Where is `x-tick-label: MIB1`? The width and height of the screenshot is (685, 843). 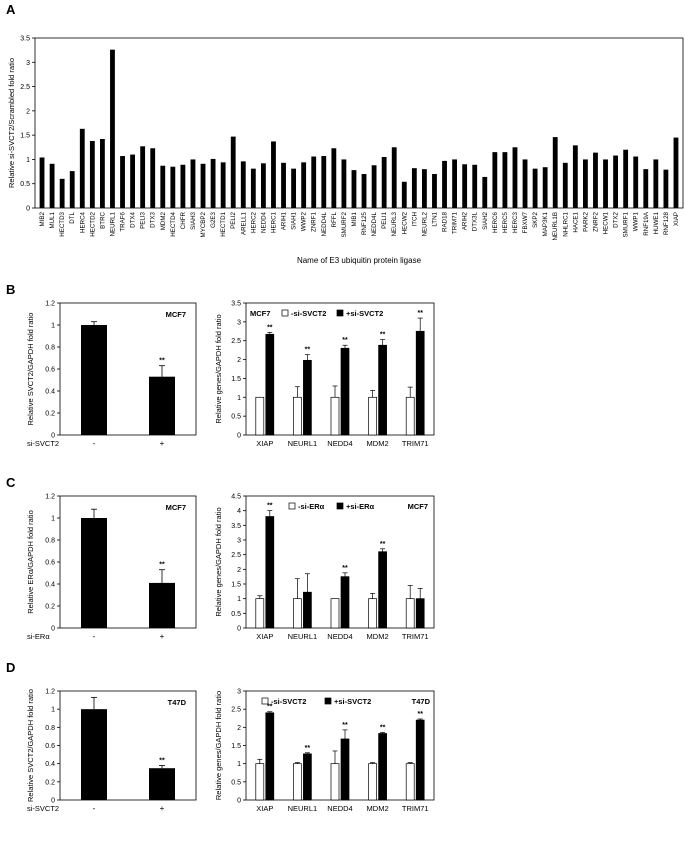
x-tick-label: MIB1 is located at coordinates (354, 218).